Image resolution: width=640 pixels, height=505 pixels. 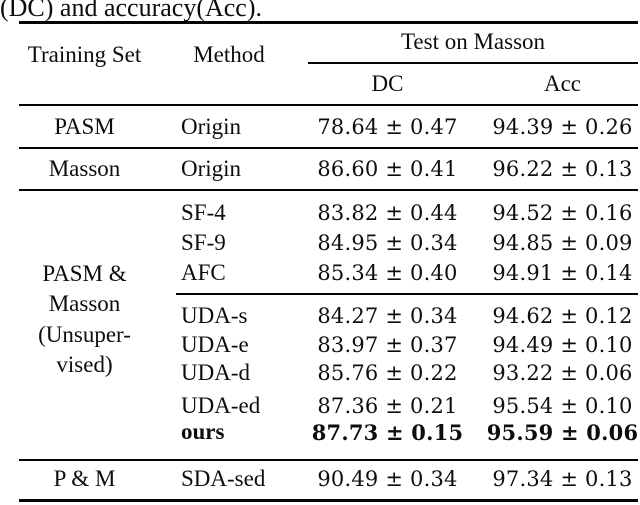 I want to click on acc-value-cell: 93.22 ± 0.06, so click(x=562, y=373).